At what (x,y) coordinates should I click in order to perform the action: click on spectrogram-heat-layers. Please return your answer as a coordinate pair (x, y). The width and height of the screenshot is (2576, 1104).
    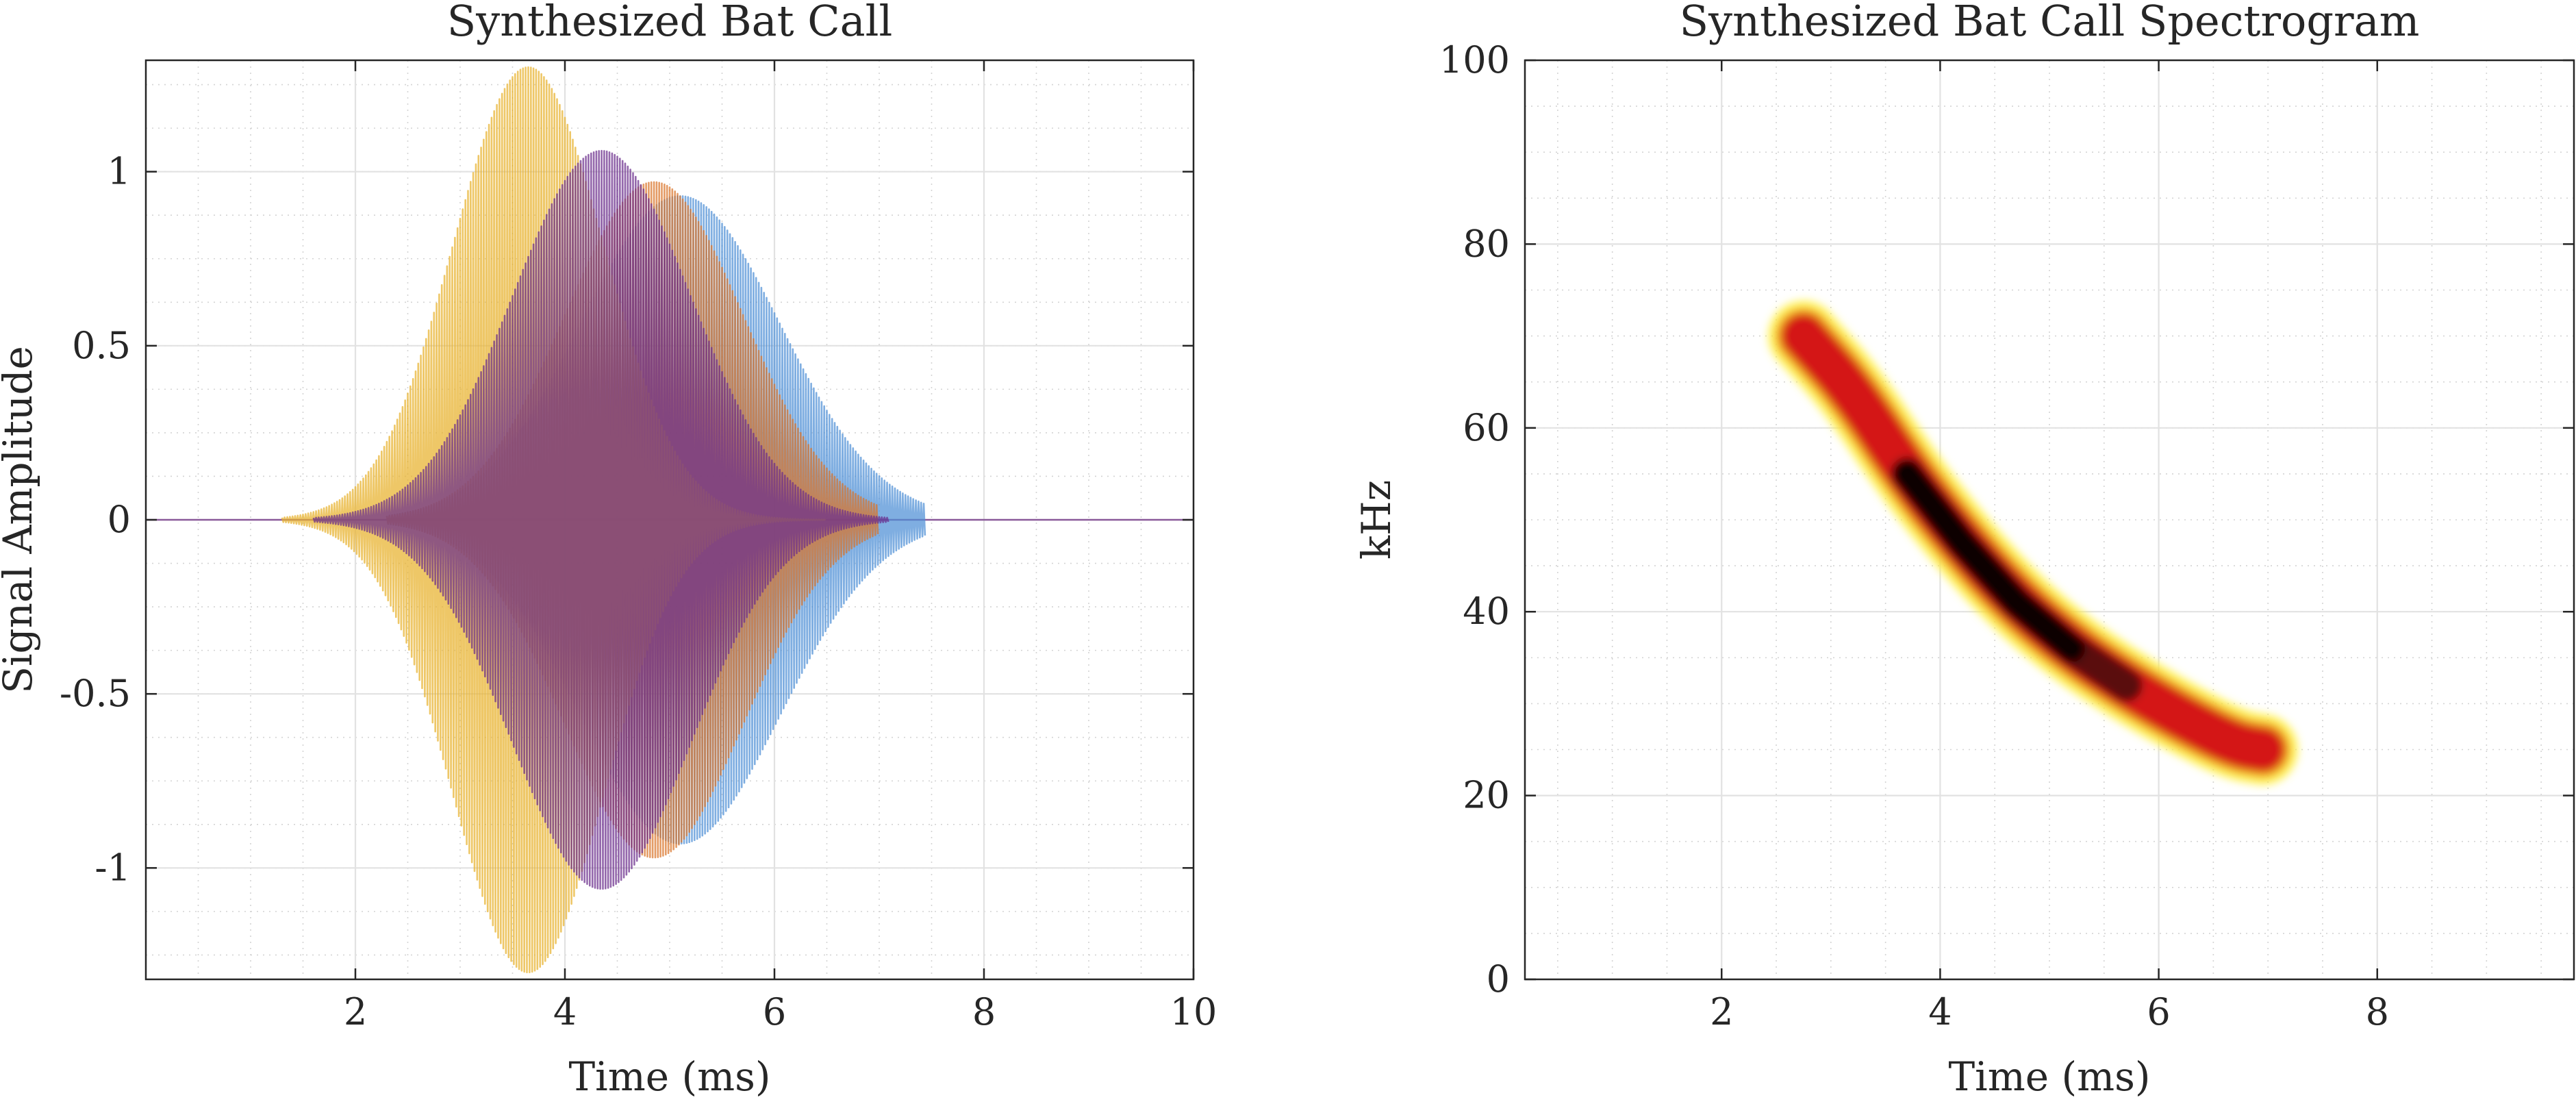
    Looking at the image, I should click on (2033, 543).